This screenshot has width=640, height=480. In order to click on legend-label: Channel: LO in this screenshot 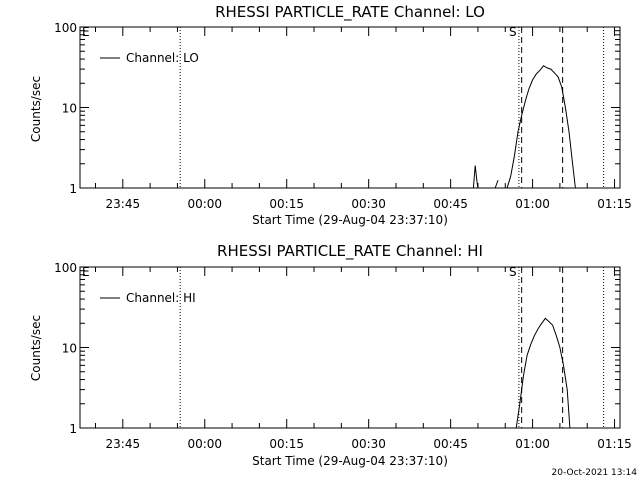, I will do `click(162, 58)`.